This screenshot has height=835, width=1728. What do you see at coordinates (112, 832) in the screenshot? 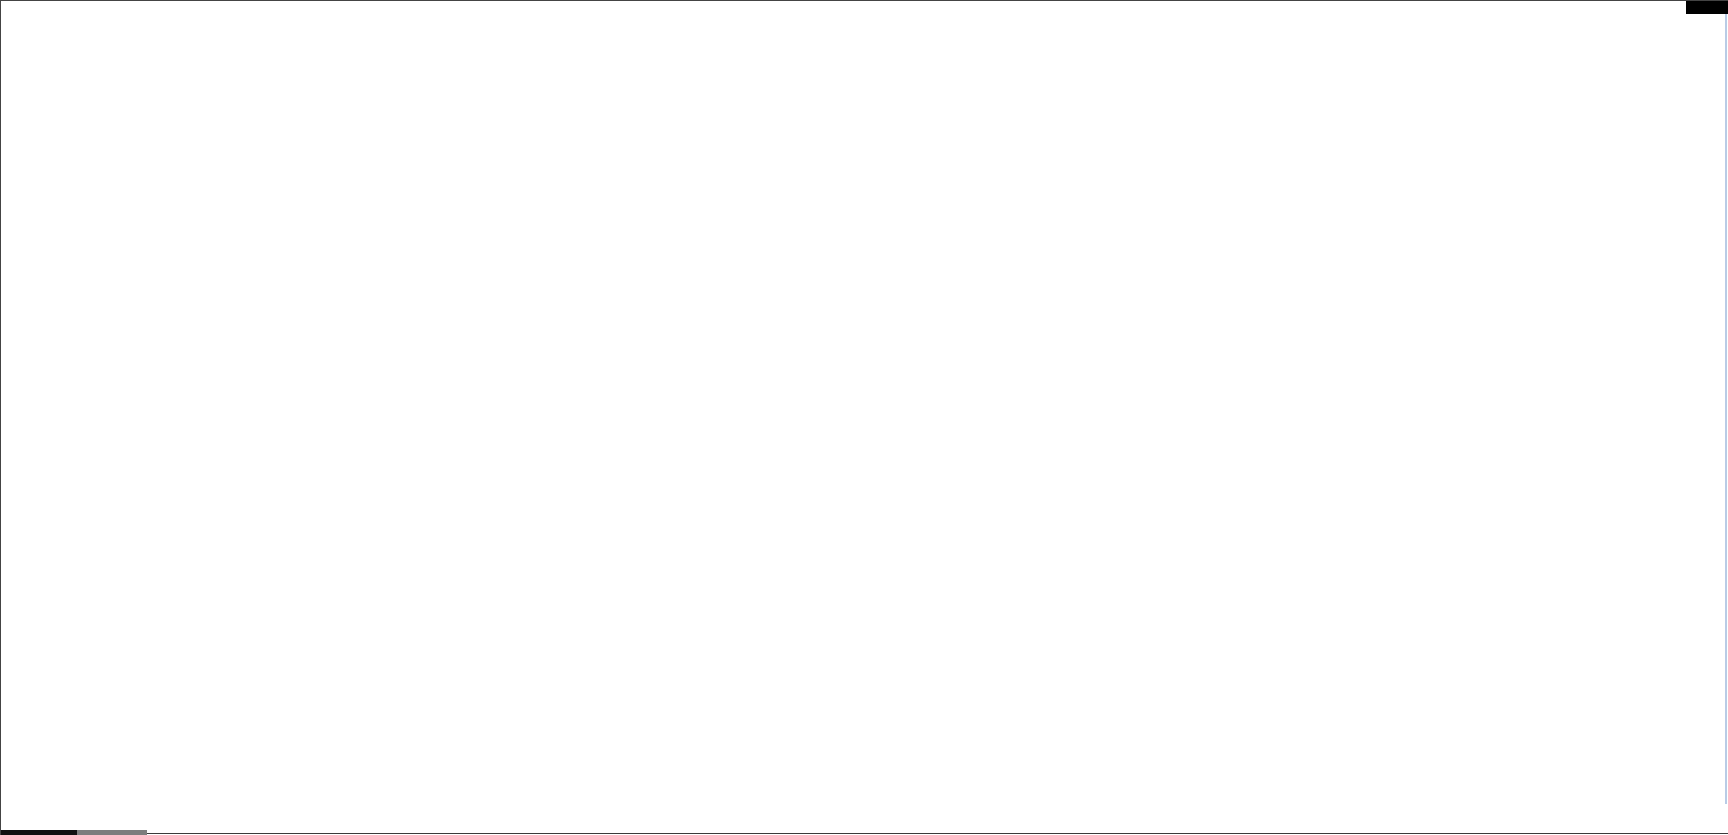
I see `window-resize-bar-gray` at bounding box center [112, 832].